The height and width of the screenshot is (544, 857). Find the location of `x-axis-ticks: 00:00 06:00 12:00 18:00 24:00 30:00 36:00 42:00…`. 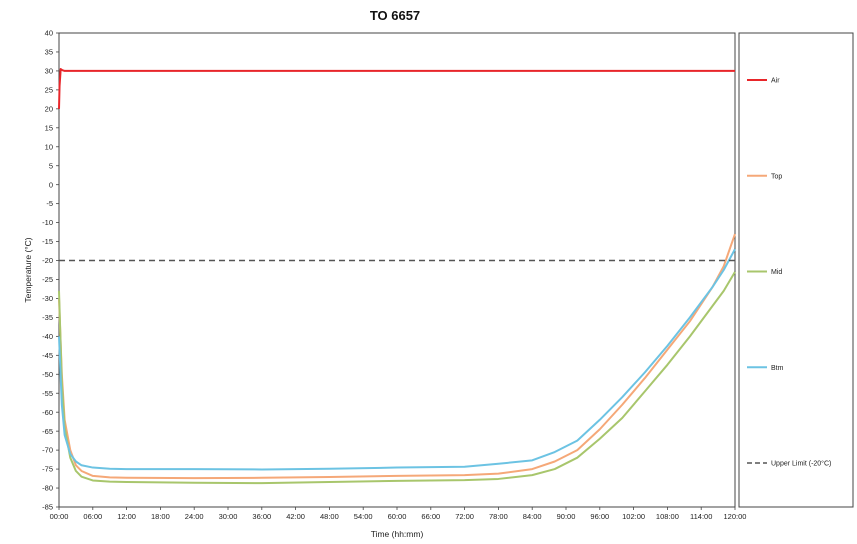

x-axis-ticks: 00:00 06:00 12:00 18:00 24:00 30:00 36:00 42:00… is located at coordinates (398, 514).